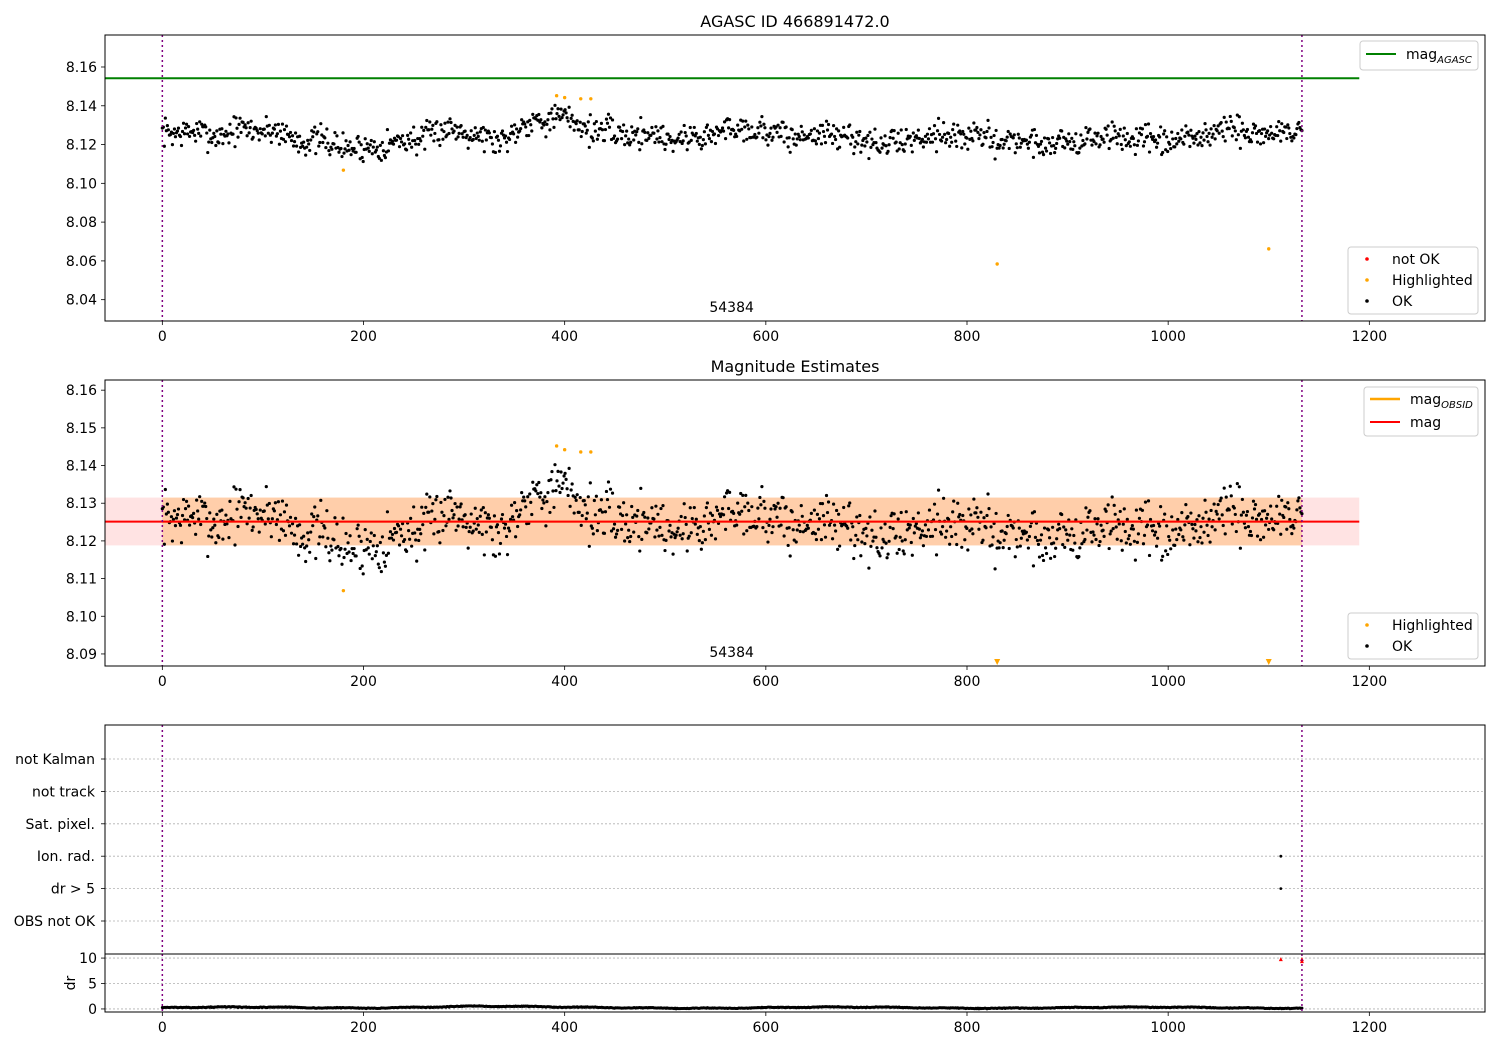 Image resolution: width=1500 pixels, height=1050 pixels. Describe the element at coordinates (88, 959) in the screenshot. I see `y-tick-label: 10` at that location.